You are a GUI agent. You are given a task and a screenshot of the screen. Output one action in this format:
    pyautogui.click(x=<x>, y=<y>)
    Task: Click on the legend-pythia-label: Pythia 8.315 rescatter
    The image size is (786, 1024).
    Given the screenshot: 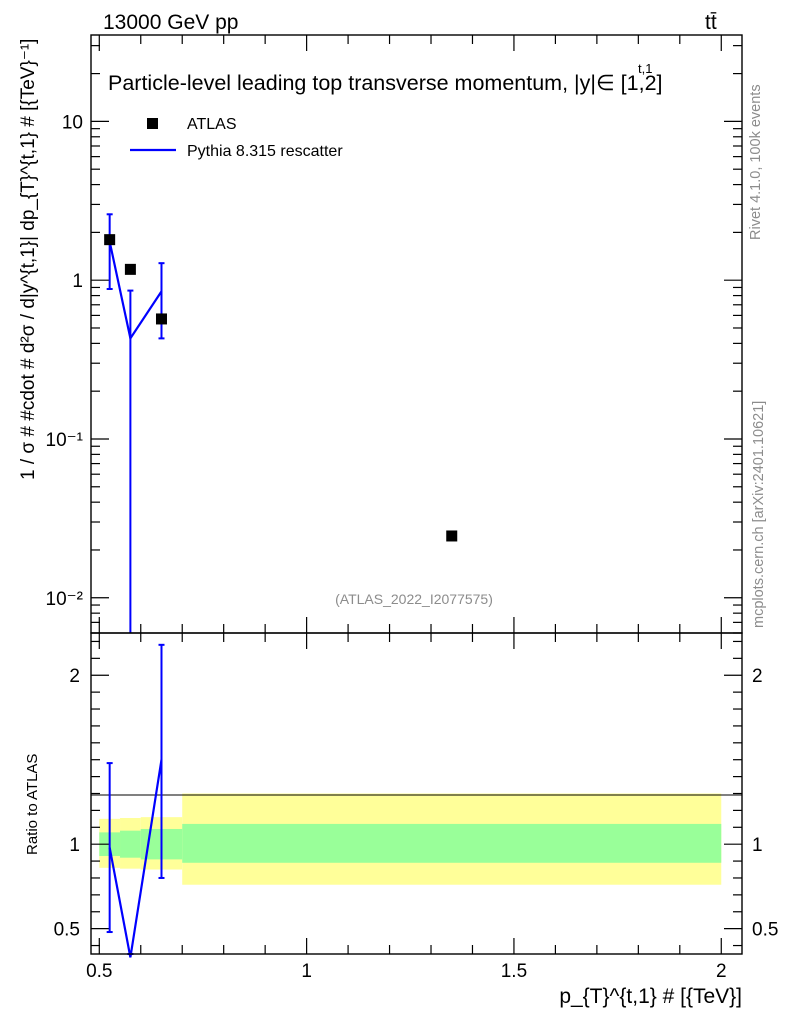 What is the action you would take?
    pyautogui.click(x=265, y=151)
    